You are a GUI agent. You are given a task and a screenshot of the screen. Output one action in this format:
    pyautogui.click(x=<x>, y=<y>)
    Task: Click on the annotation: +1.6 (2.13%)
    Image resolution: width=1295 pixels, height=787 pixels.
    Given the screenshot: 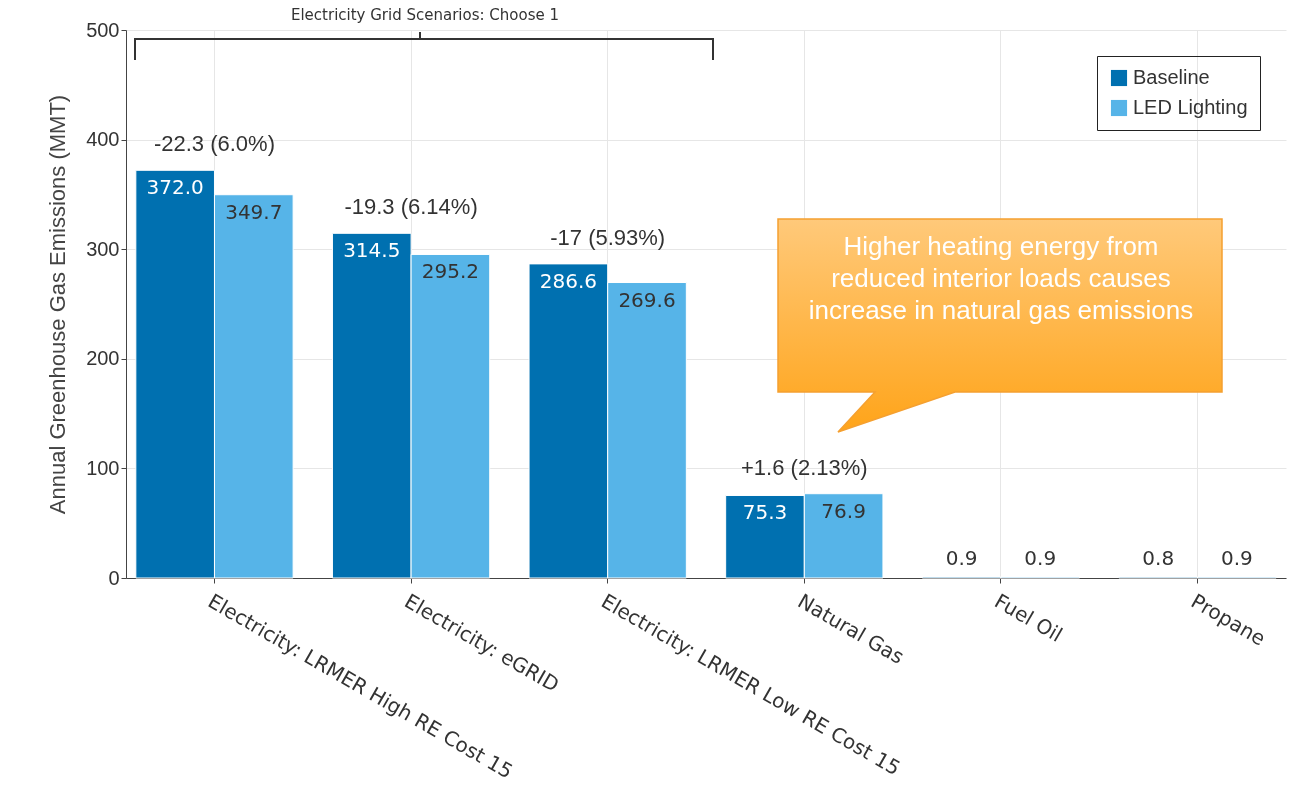 What is the action you would take?
    pyautogui.click(x=804, y=467)
    